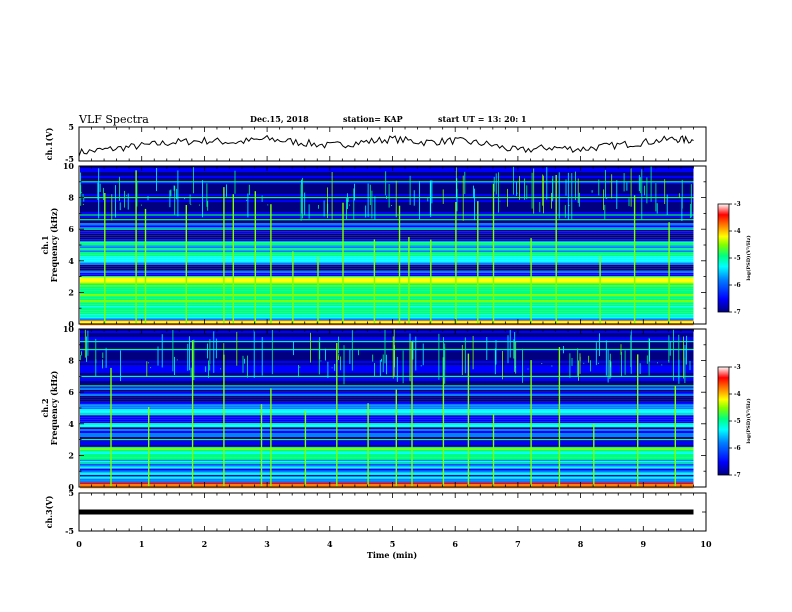  I want to click on ch1-ytick-bottom: -5, so click(69, 159).